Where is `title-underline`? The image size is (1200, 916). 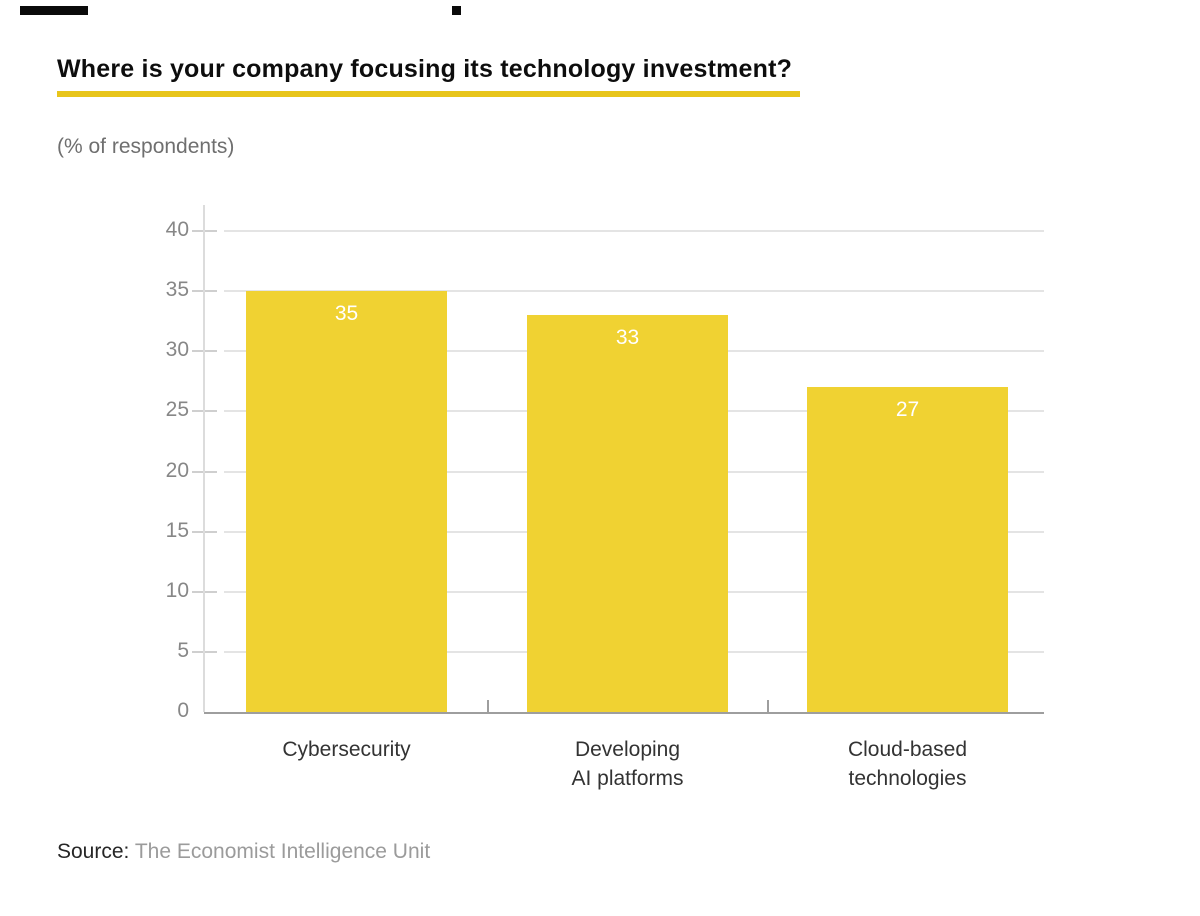
title-underline is located at coordinates (428, 94).